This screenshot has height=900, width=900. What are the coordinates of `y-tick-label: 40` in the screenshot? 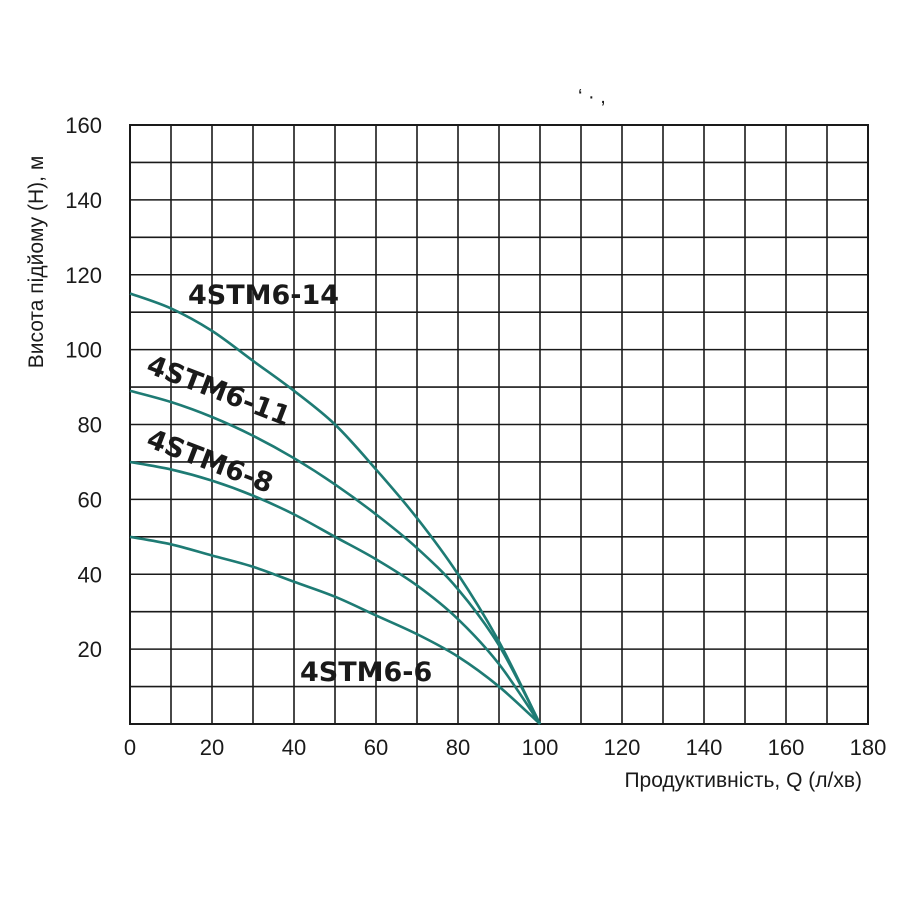 It's located at (90, 574).